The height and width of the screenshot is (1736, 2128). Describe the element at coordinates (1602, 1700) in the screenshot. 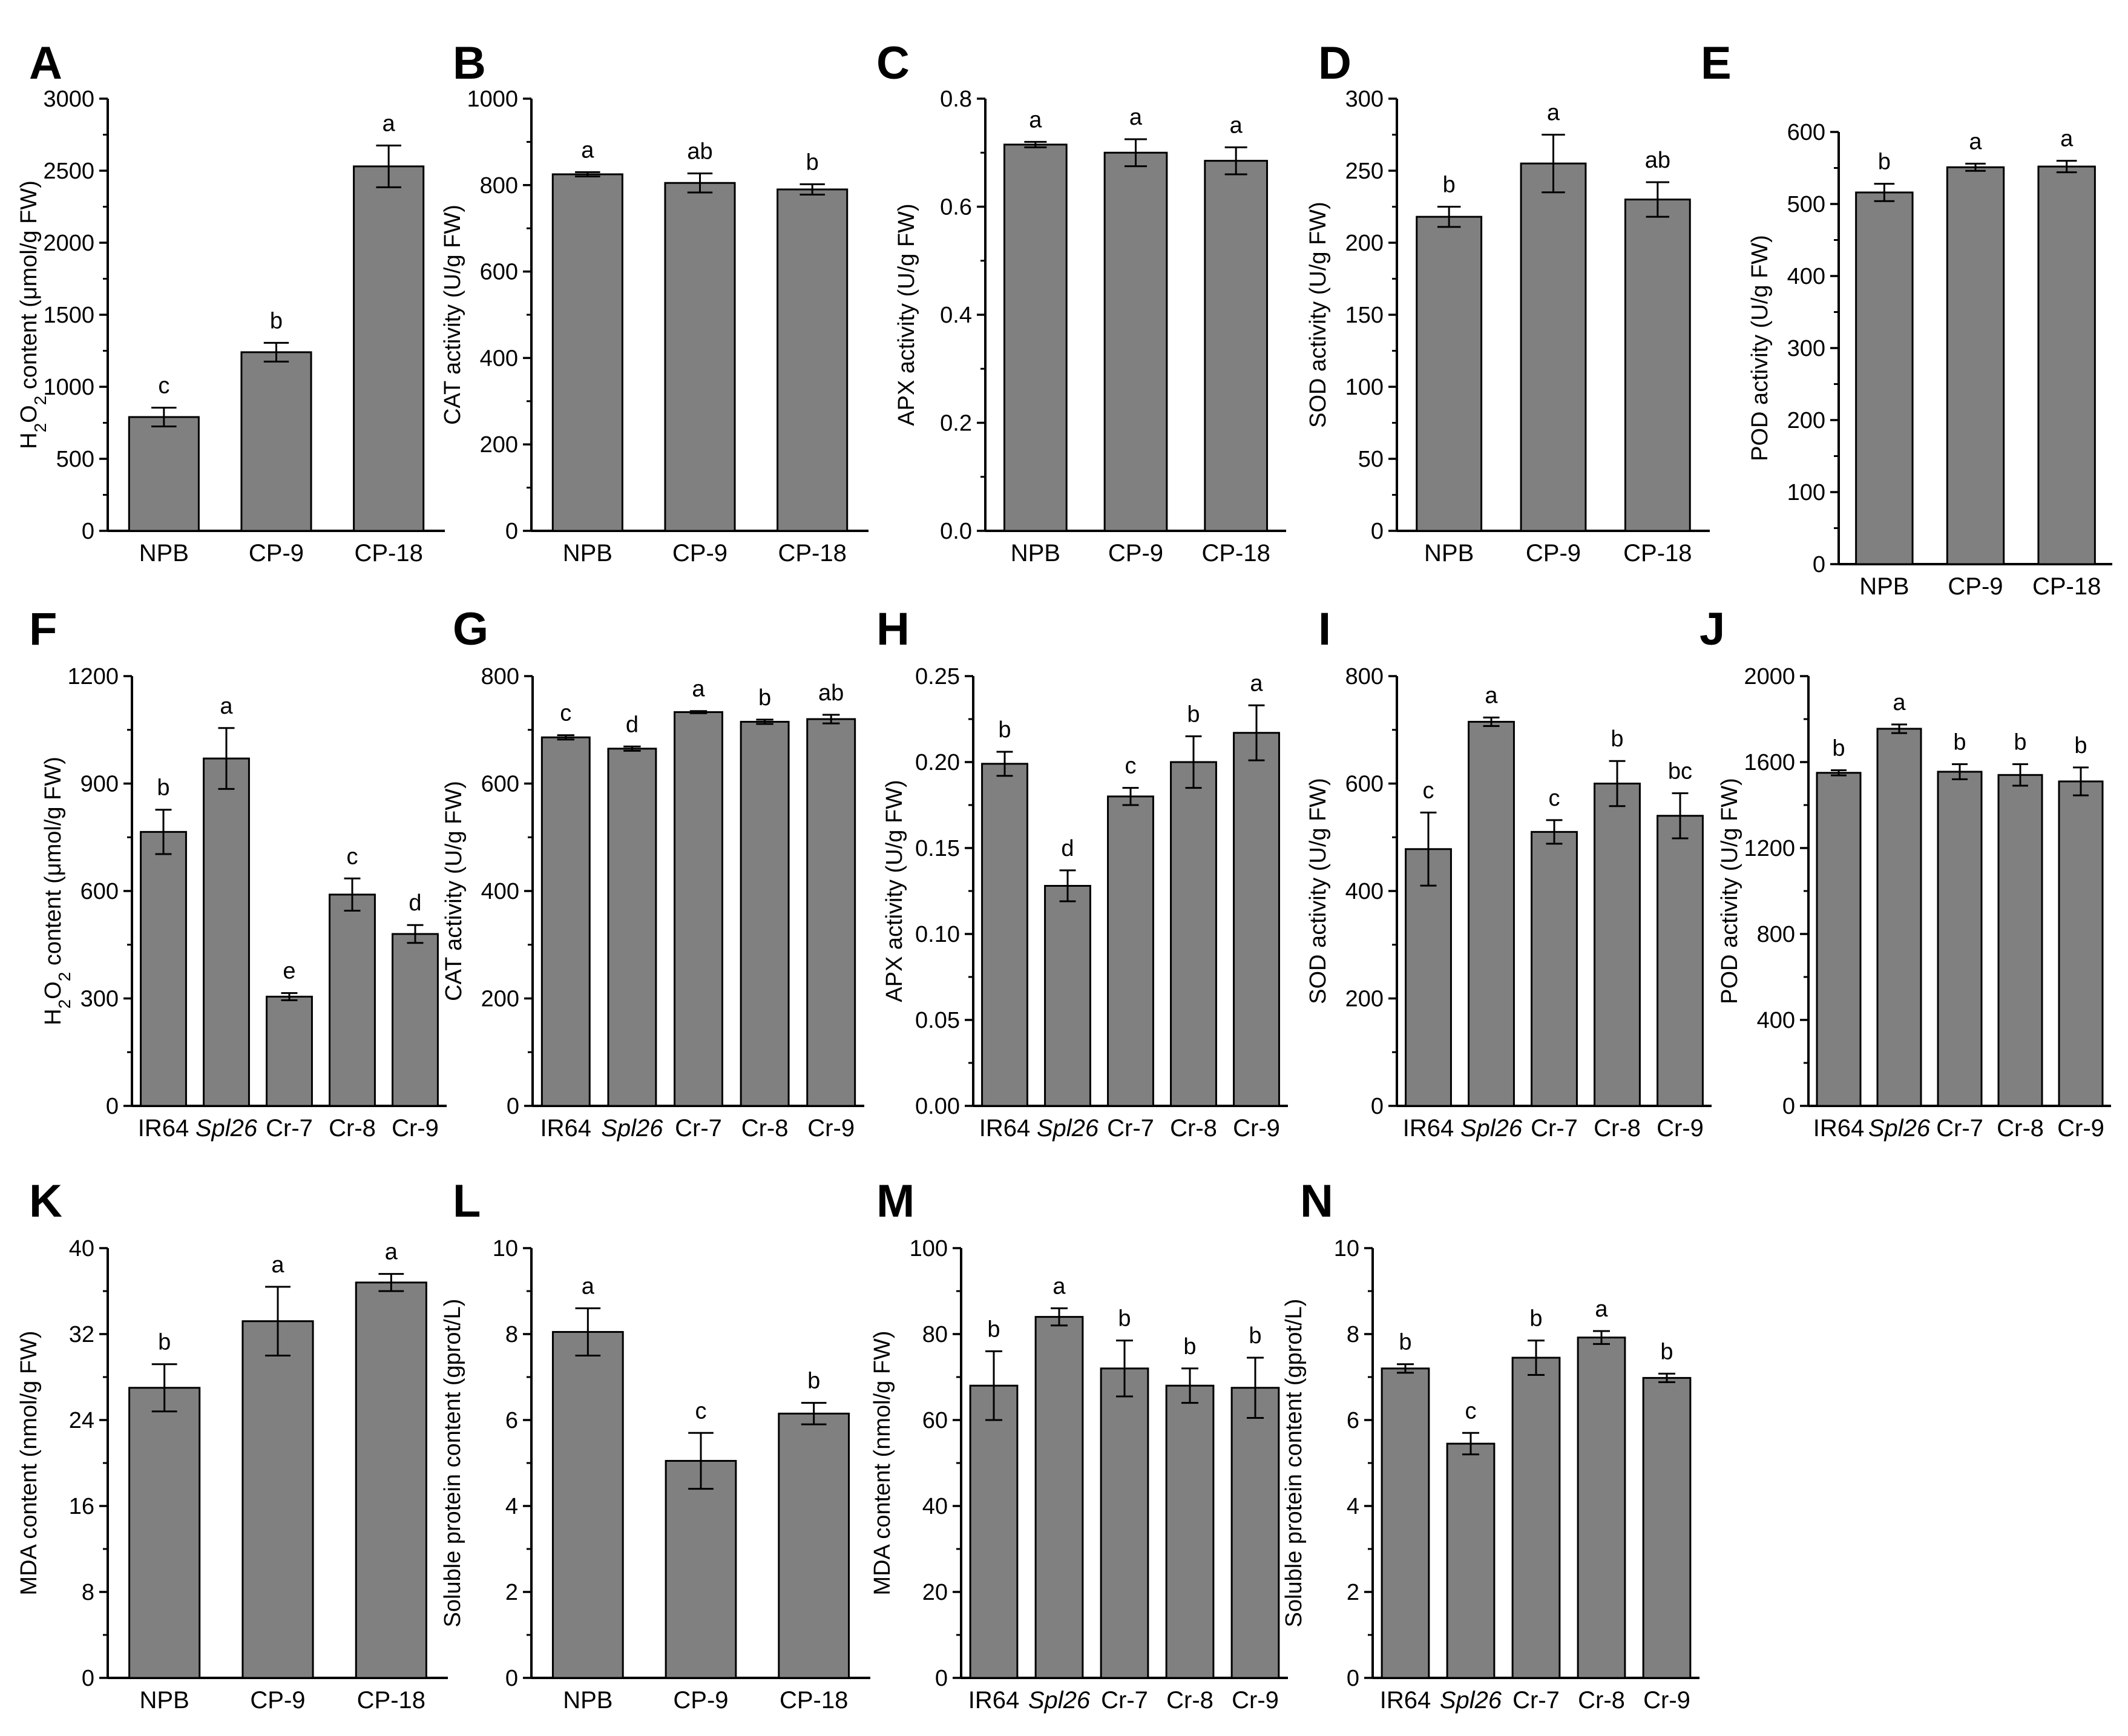

I see `panel-n-category-cr-8: Cr-8` at that location.